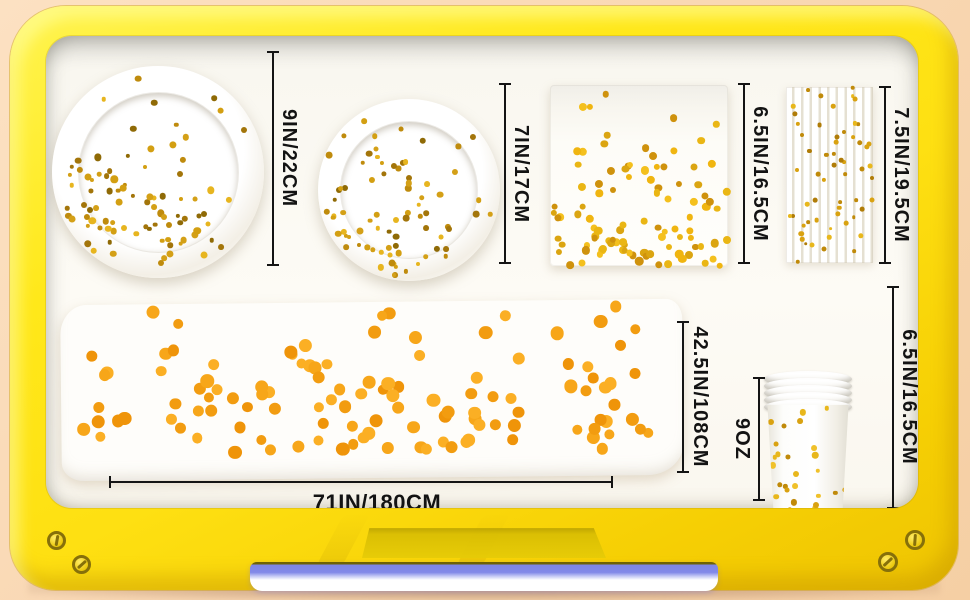 This screenshot has width=970, height=600. What do you see at coordinates (289, 158) in the screenshot?
I see `plate-large-size-label: 9IN/22CM` at bounding box center [289, 158].